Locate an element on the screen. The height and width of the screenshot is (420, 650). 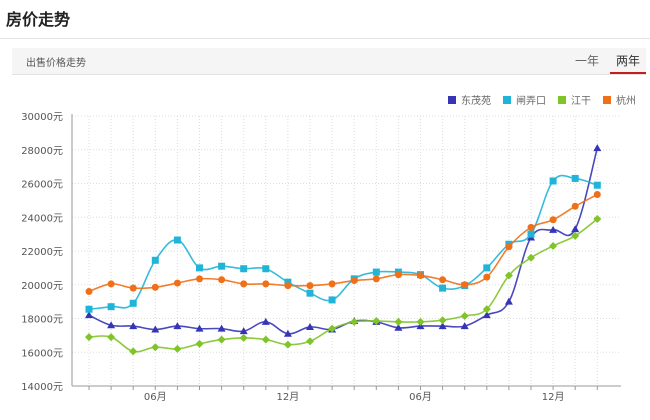
legend-item: 江干 is located at coordinates (574, 99).